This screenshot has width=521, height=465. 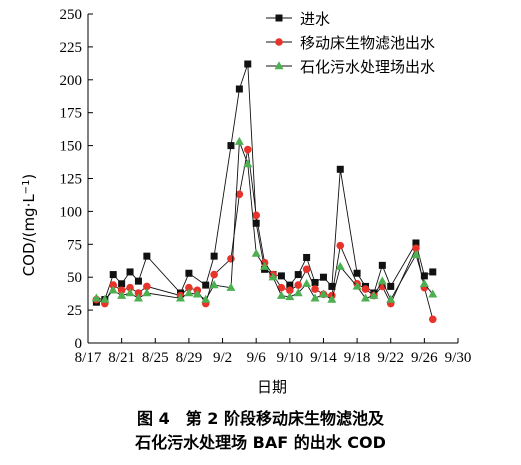 What do you see at coordinates (424, 358) in the screenshot?
I see `x-tick-label: 9/26` at bounding box center [424, 358].